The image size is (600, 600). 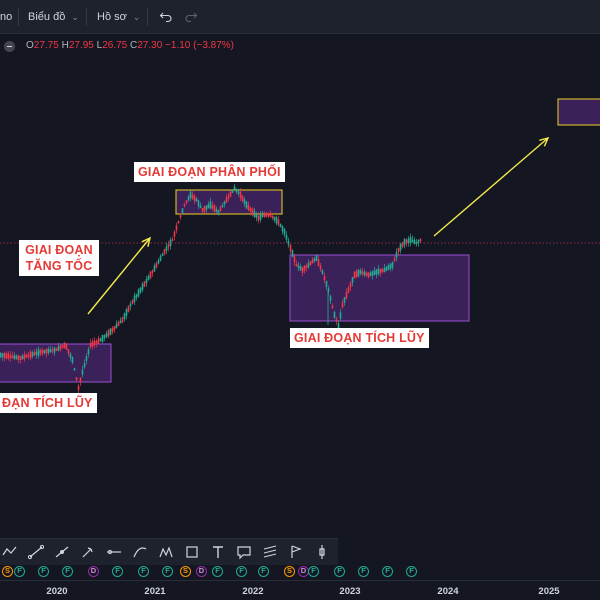 What do you see at coordinates (270, 552) in the screenshot?
I see `fib-icon` at bounding box center [270, 552].